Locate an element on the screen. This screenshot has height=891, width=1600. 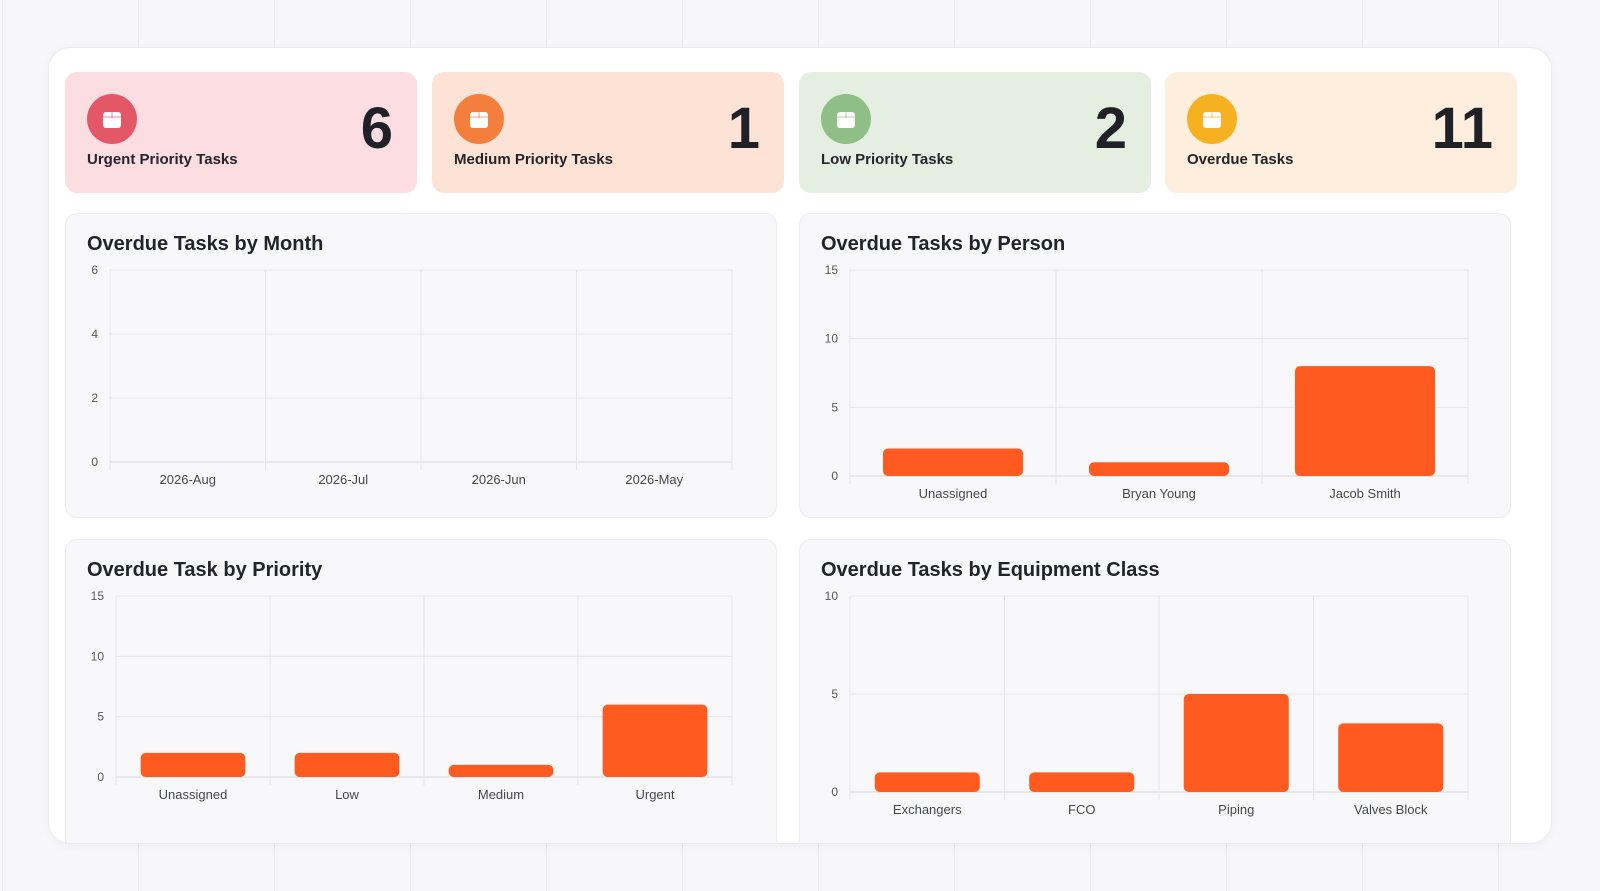
x-tick-label: Jacob Smith is located at coordinates (1365, 493).